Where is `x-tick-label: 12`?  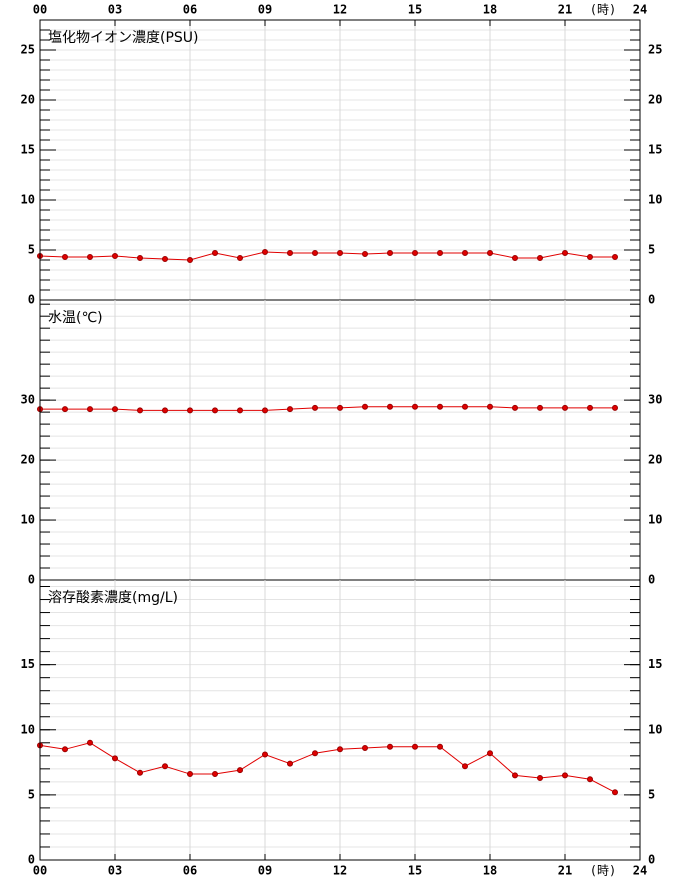
x-tick-label: 12 is located at coordinates (340, 10).